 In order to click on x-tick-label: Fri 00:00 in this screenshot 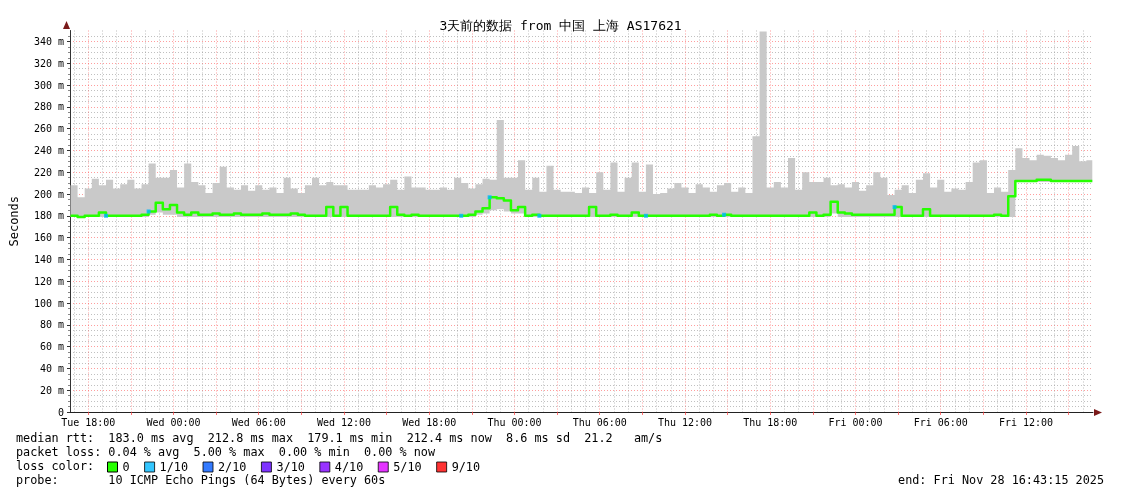, I will do `click(855, 422)`.